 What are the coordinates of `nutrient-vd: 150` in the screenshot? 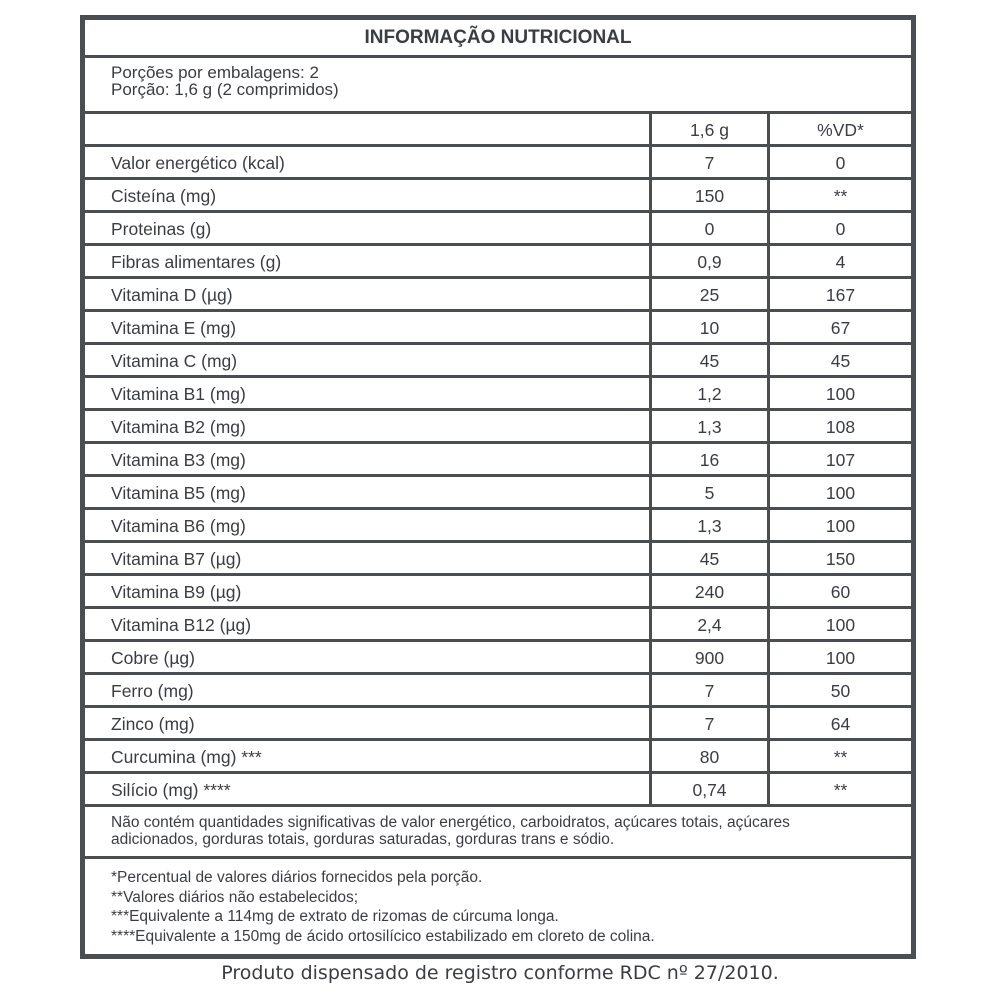 It's located at (840, 559).